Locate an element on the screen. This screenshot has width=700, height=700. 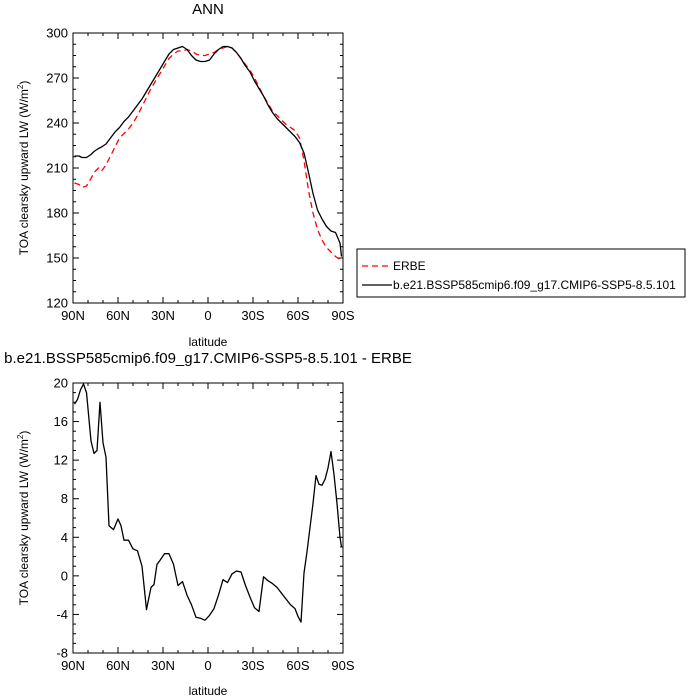
top-y-tick-label: 210 is located at coordinates (57, 168).